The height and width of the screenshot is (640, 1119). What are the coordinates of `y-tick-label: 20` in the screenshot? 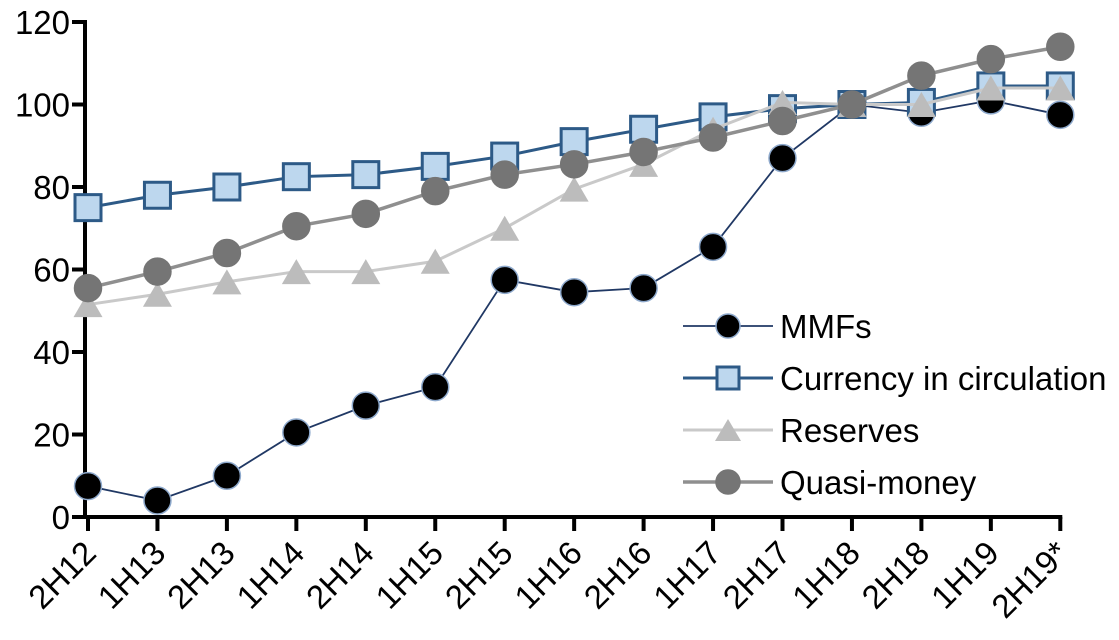 It's located at (51, 435).